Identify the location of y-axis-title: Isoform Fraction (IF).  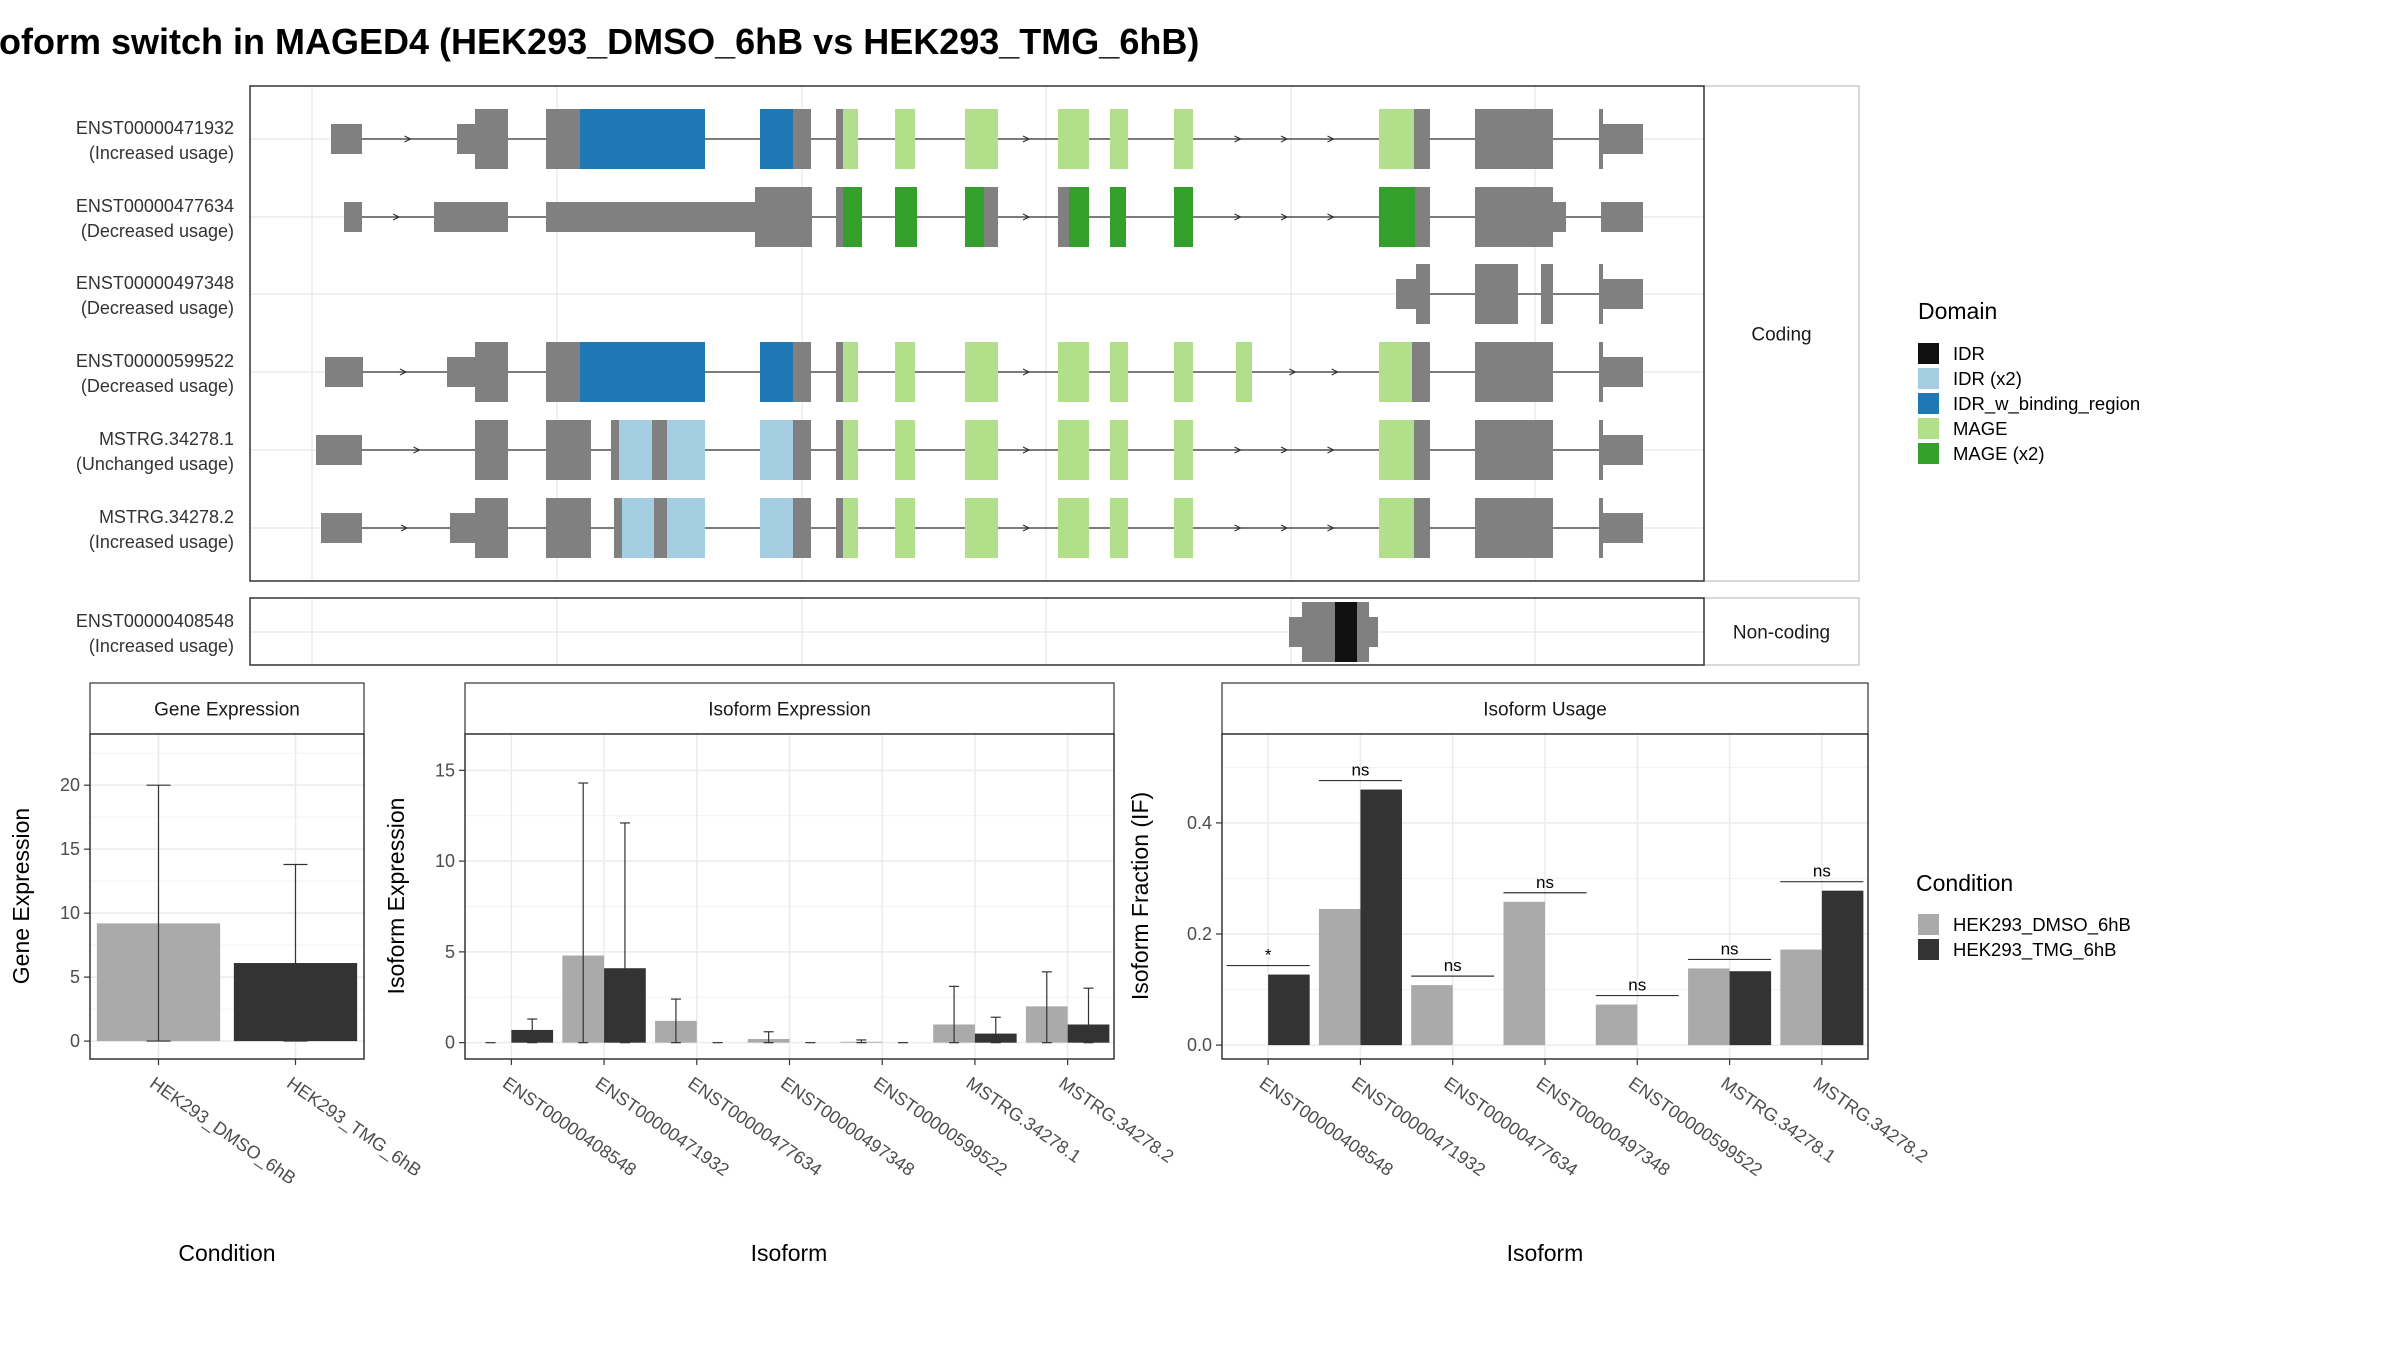
(1140, 896).